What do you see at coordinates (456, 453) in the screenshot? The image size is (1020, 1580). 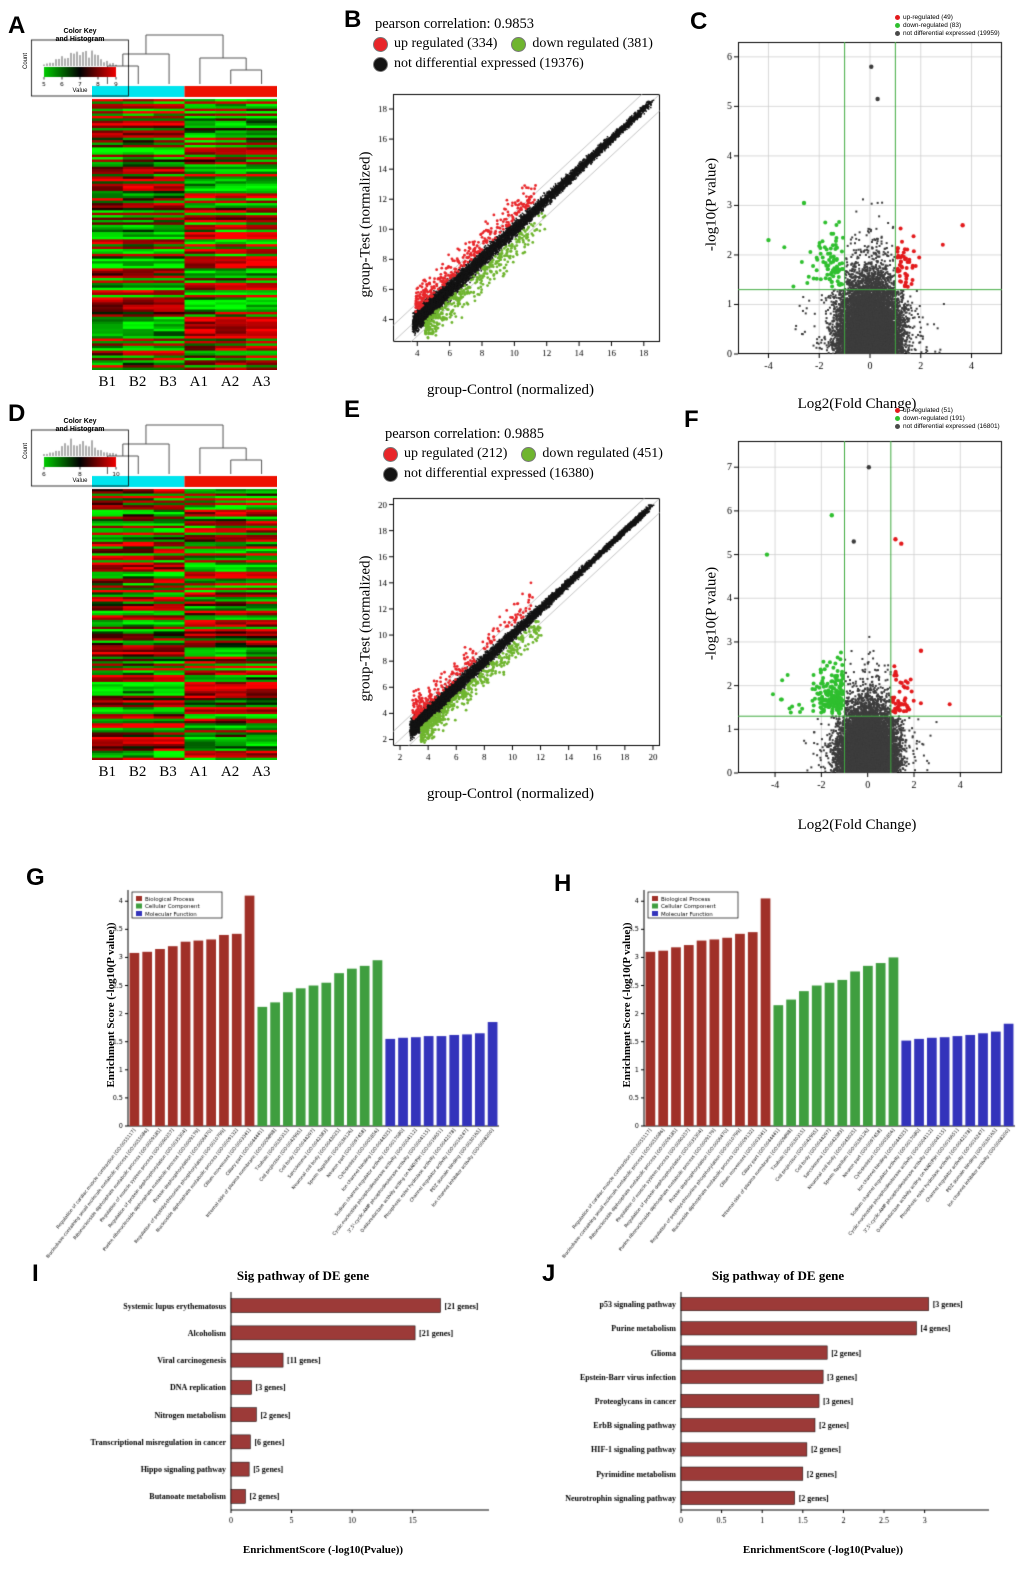 I see `legend-label: up regulated (212)` at bounding box center [456, 453].